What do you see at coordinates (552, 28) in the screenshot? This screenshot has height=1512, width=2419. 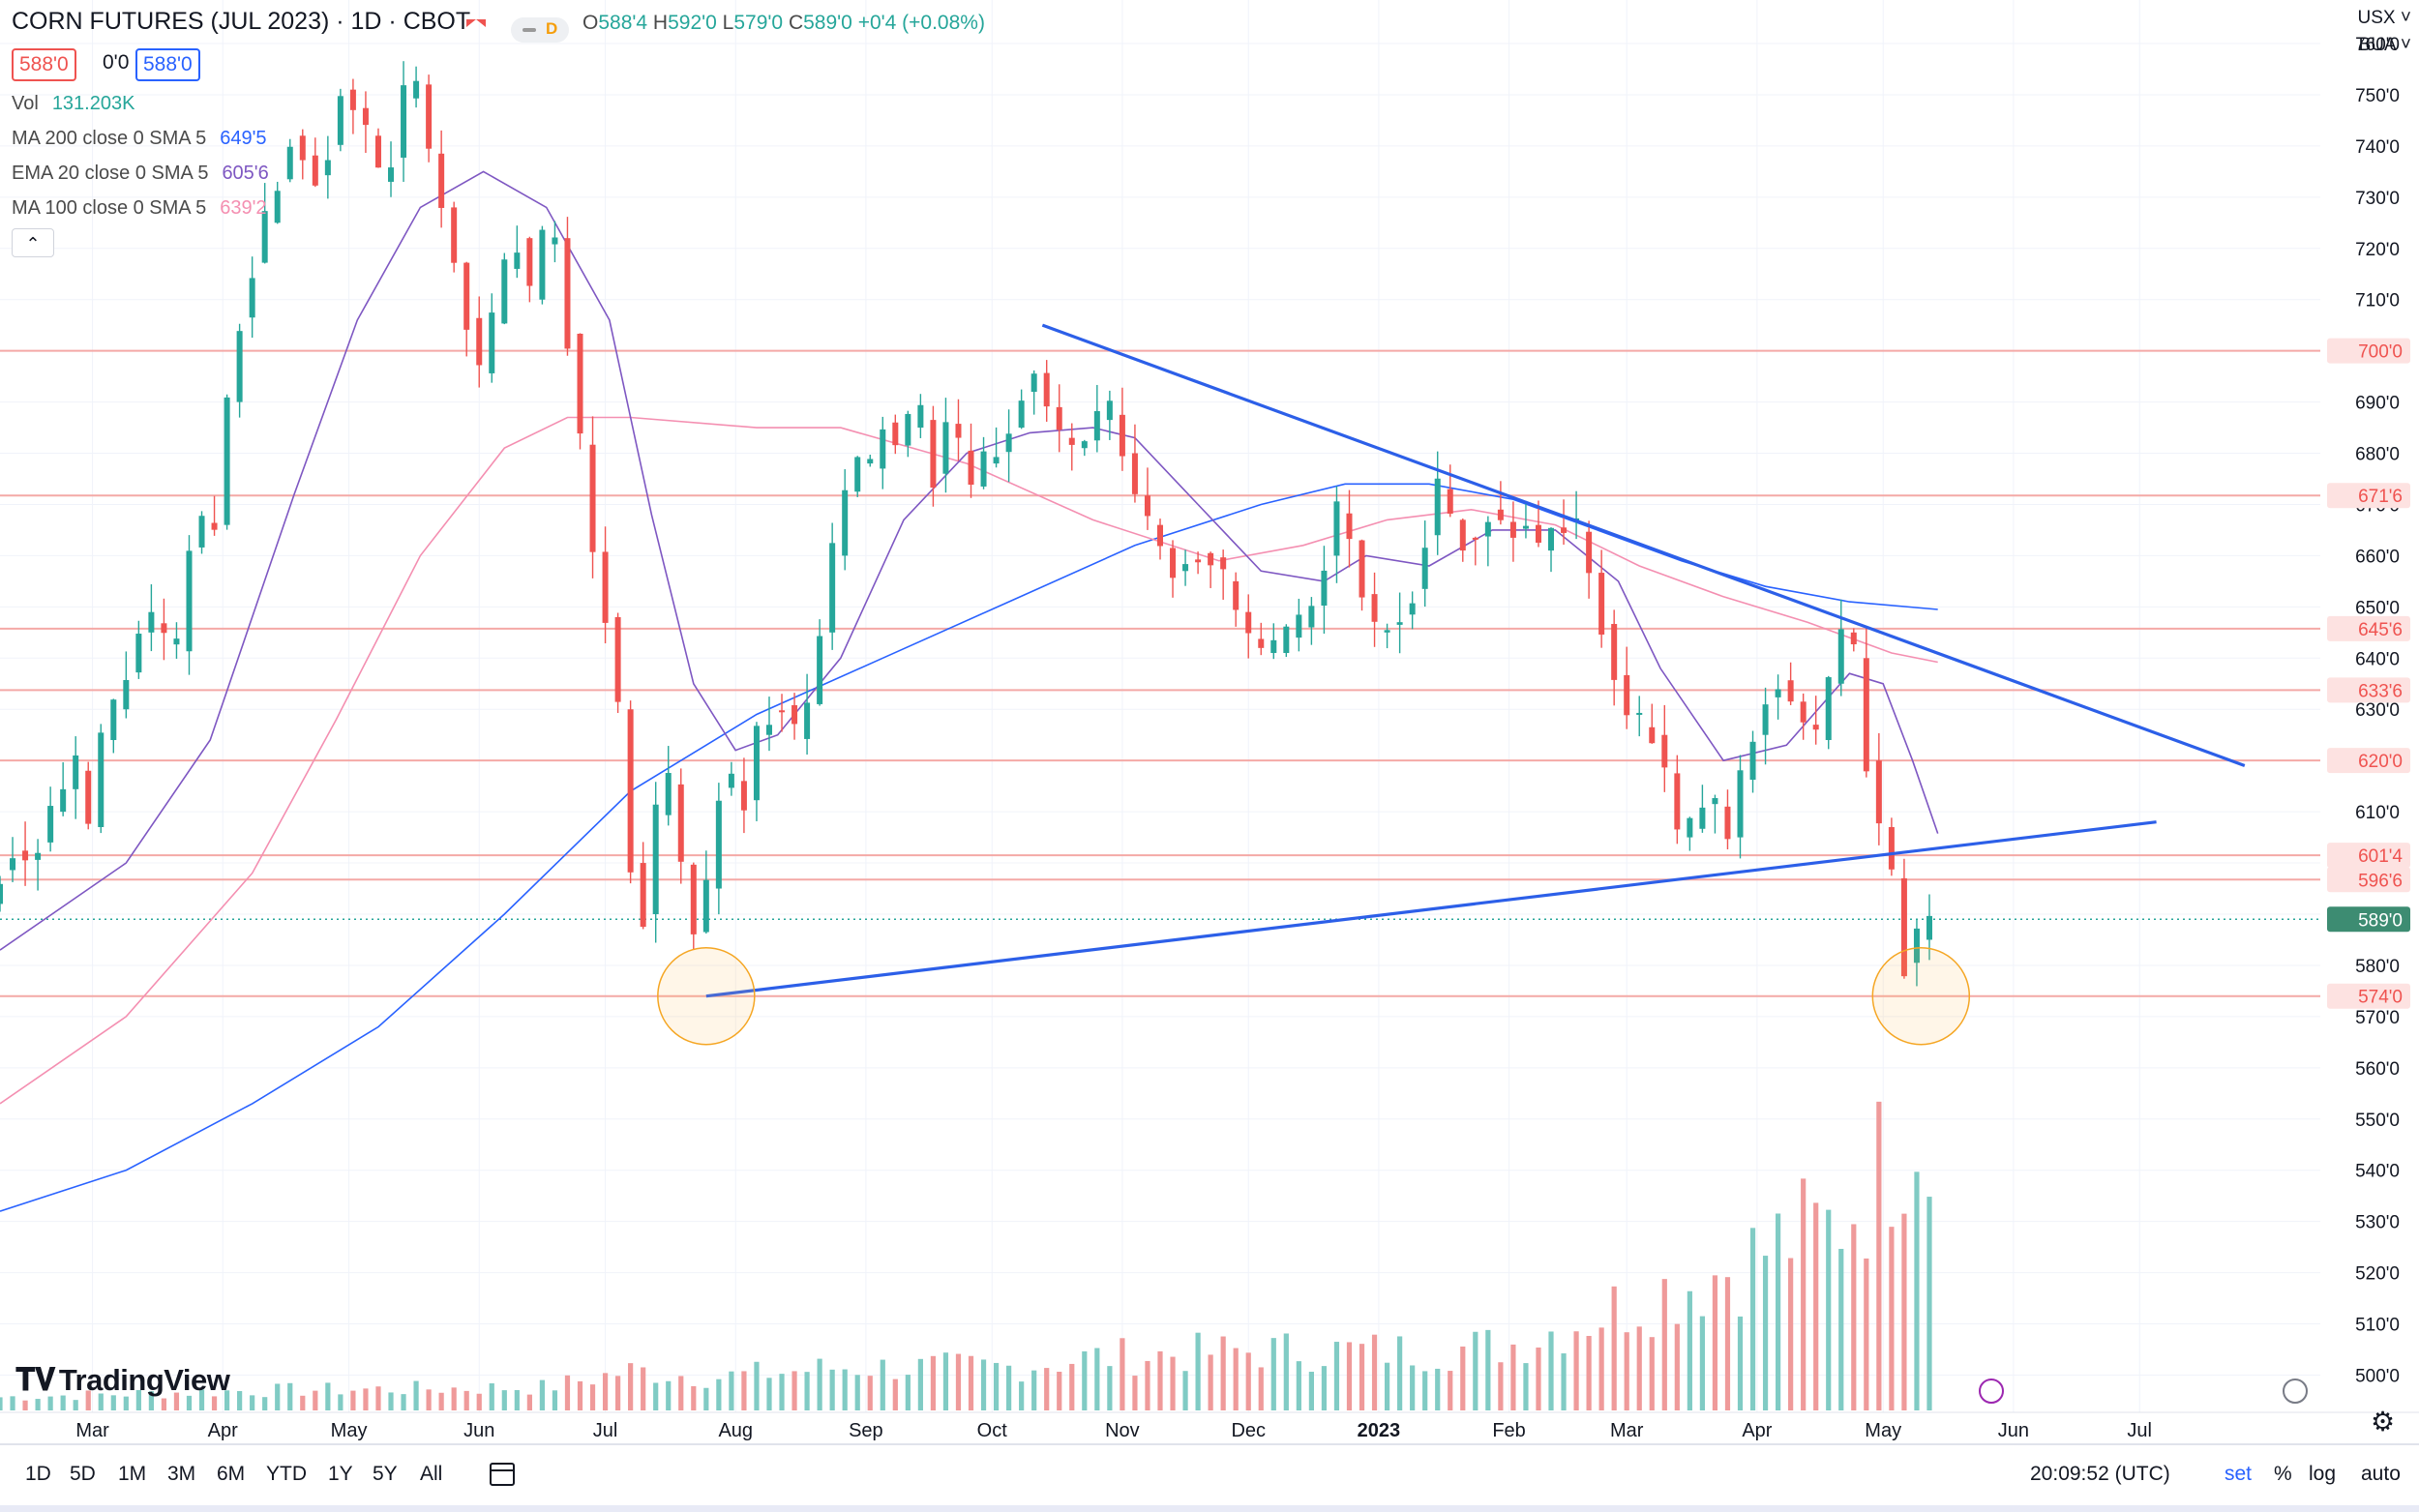 I see `mode-letter: D` at bounding box center [552, 28].